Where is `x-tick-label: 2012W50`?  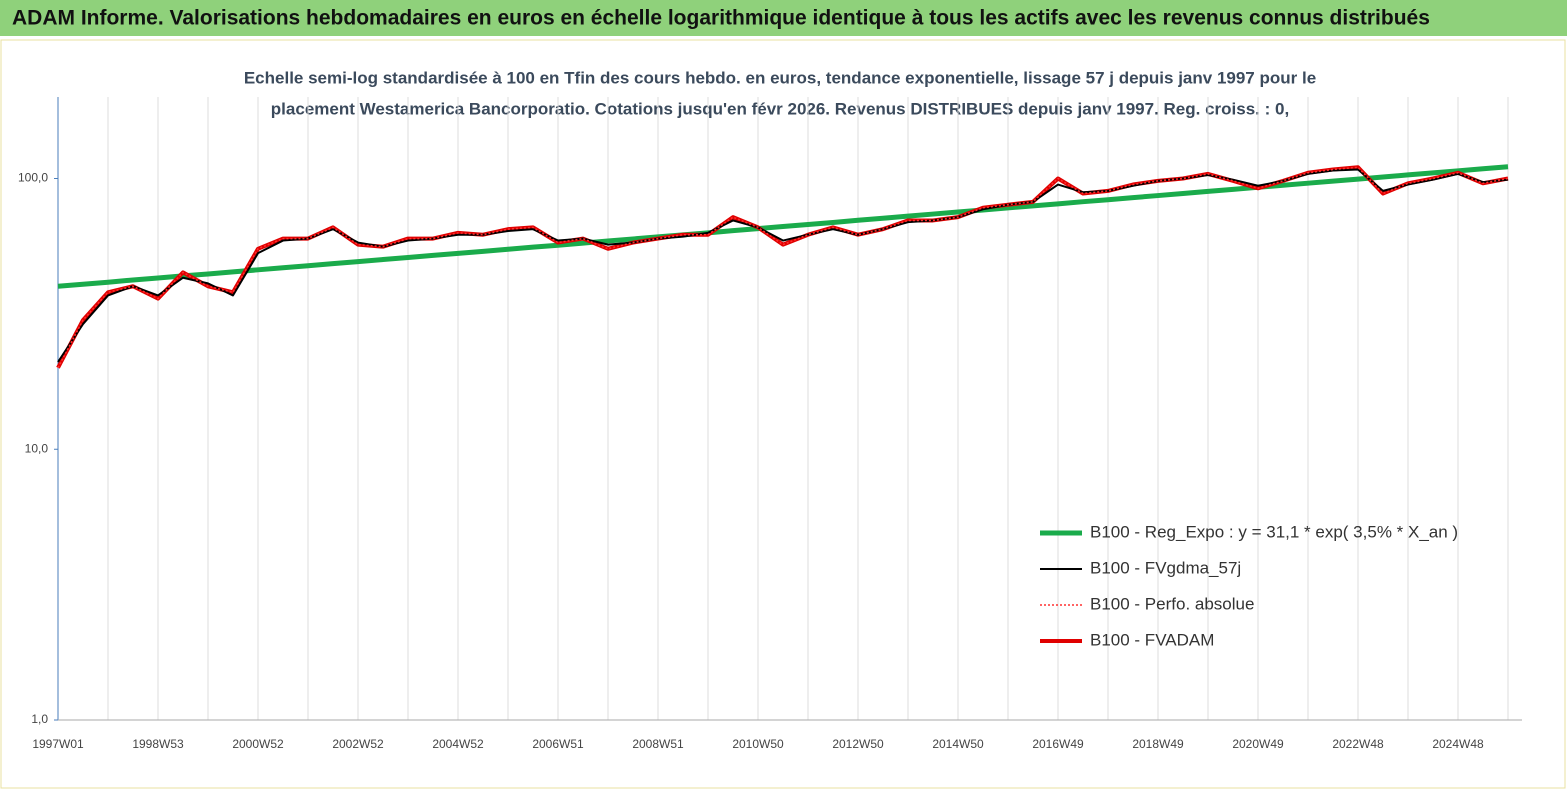 x-tick-label: 2012W50 is located at coordinates (858, 744).